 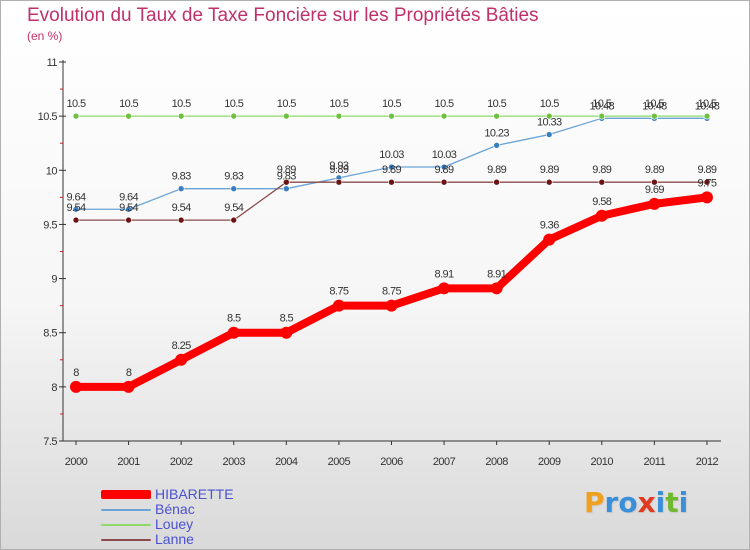 What do you see at coordinates (339, 462) in the screenshot?
I see `x-tick-label: 2005` at bounding box center [339, 462].